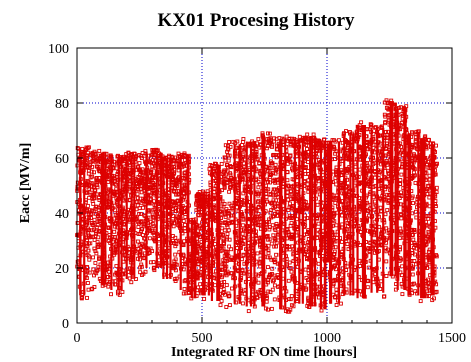 The image size is (471, 362). What do you see at coordinates (58, 49) in the screenshot?
I see `y-tick-label: 100` at bounding box center [58, 49].